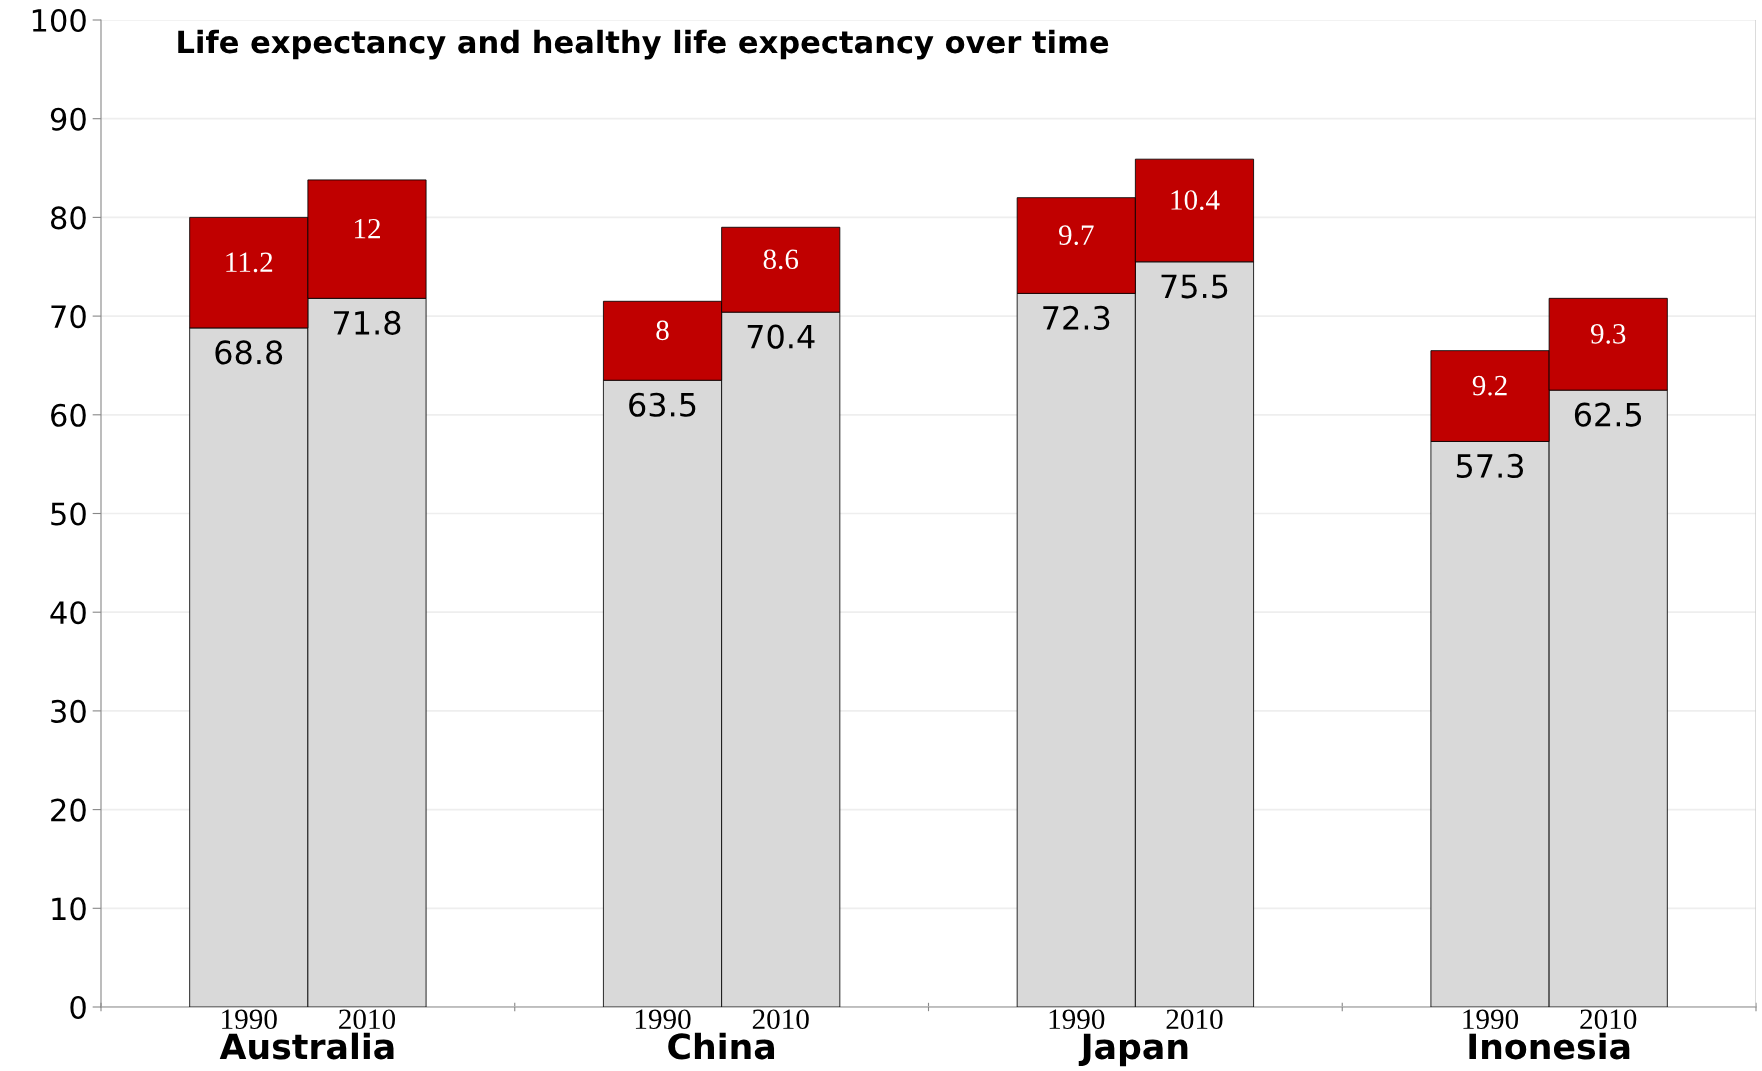  Describe the element at coordinates (662, 404) in the screenshot. I see `data-label: 63.5` at that location.